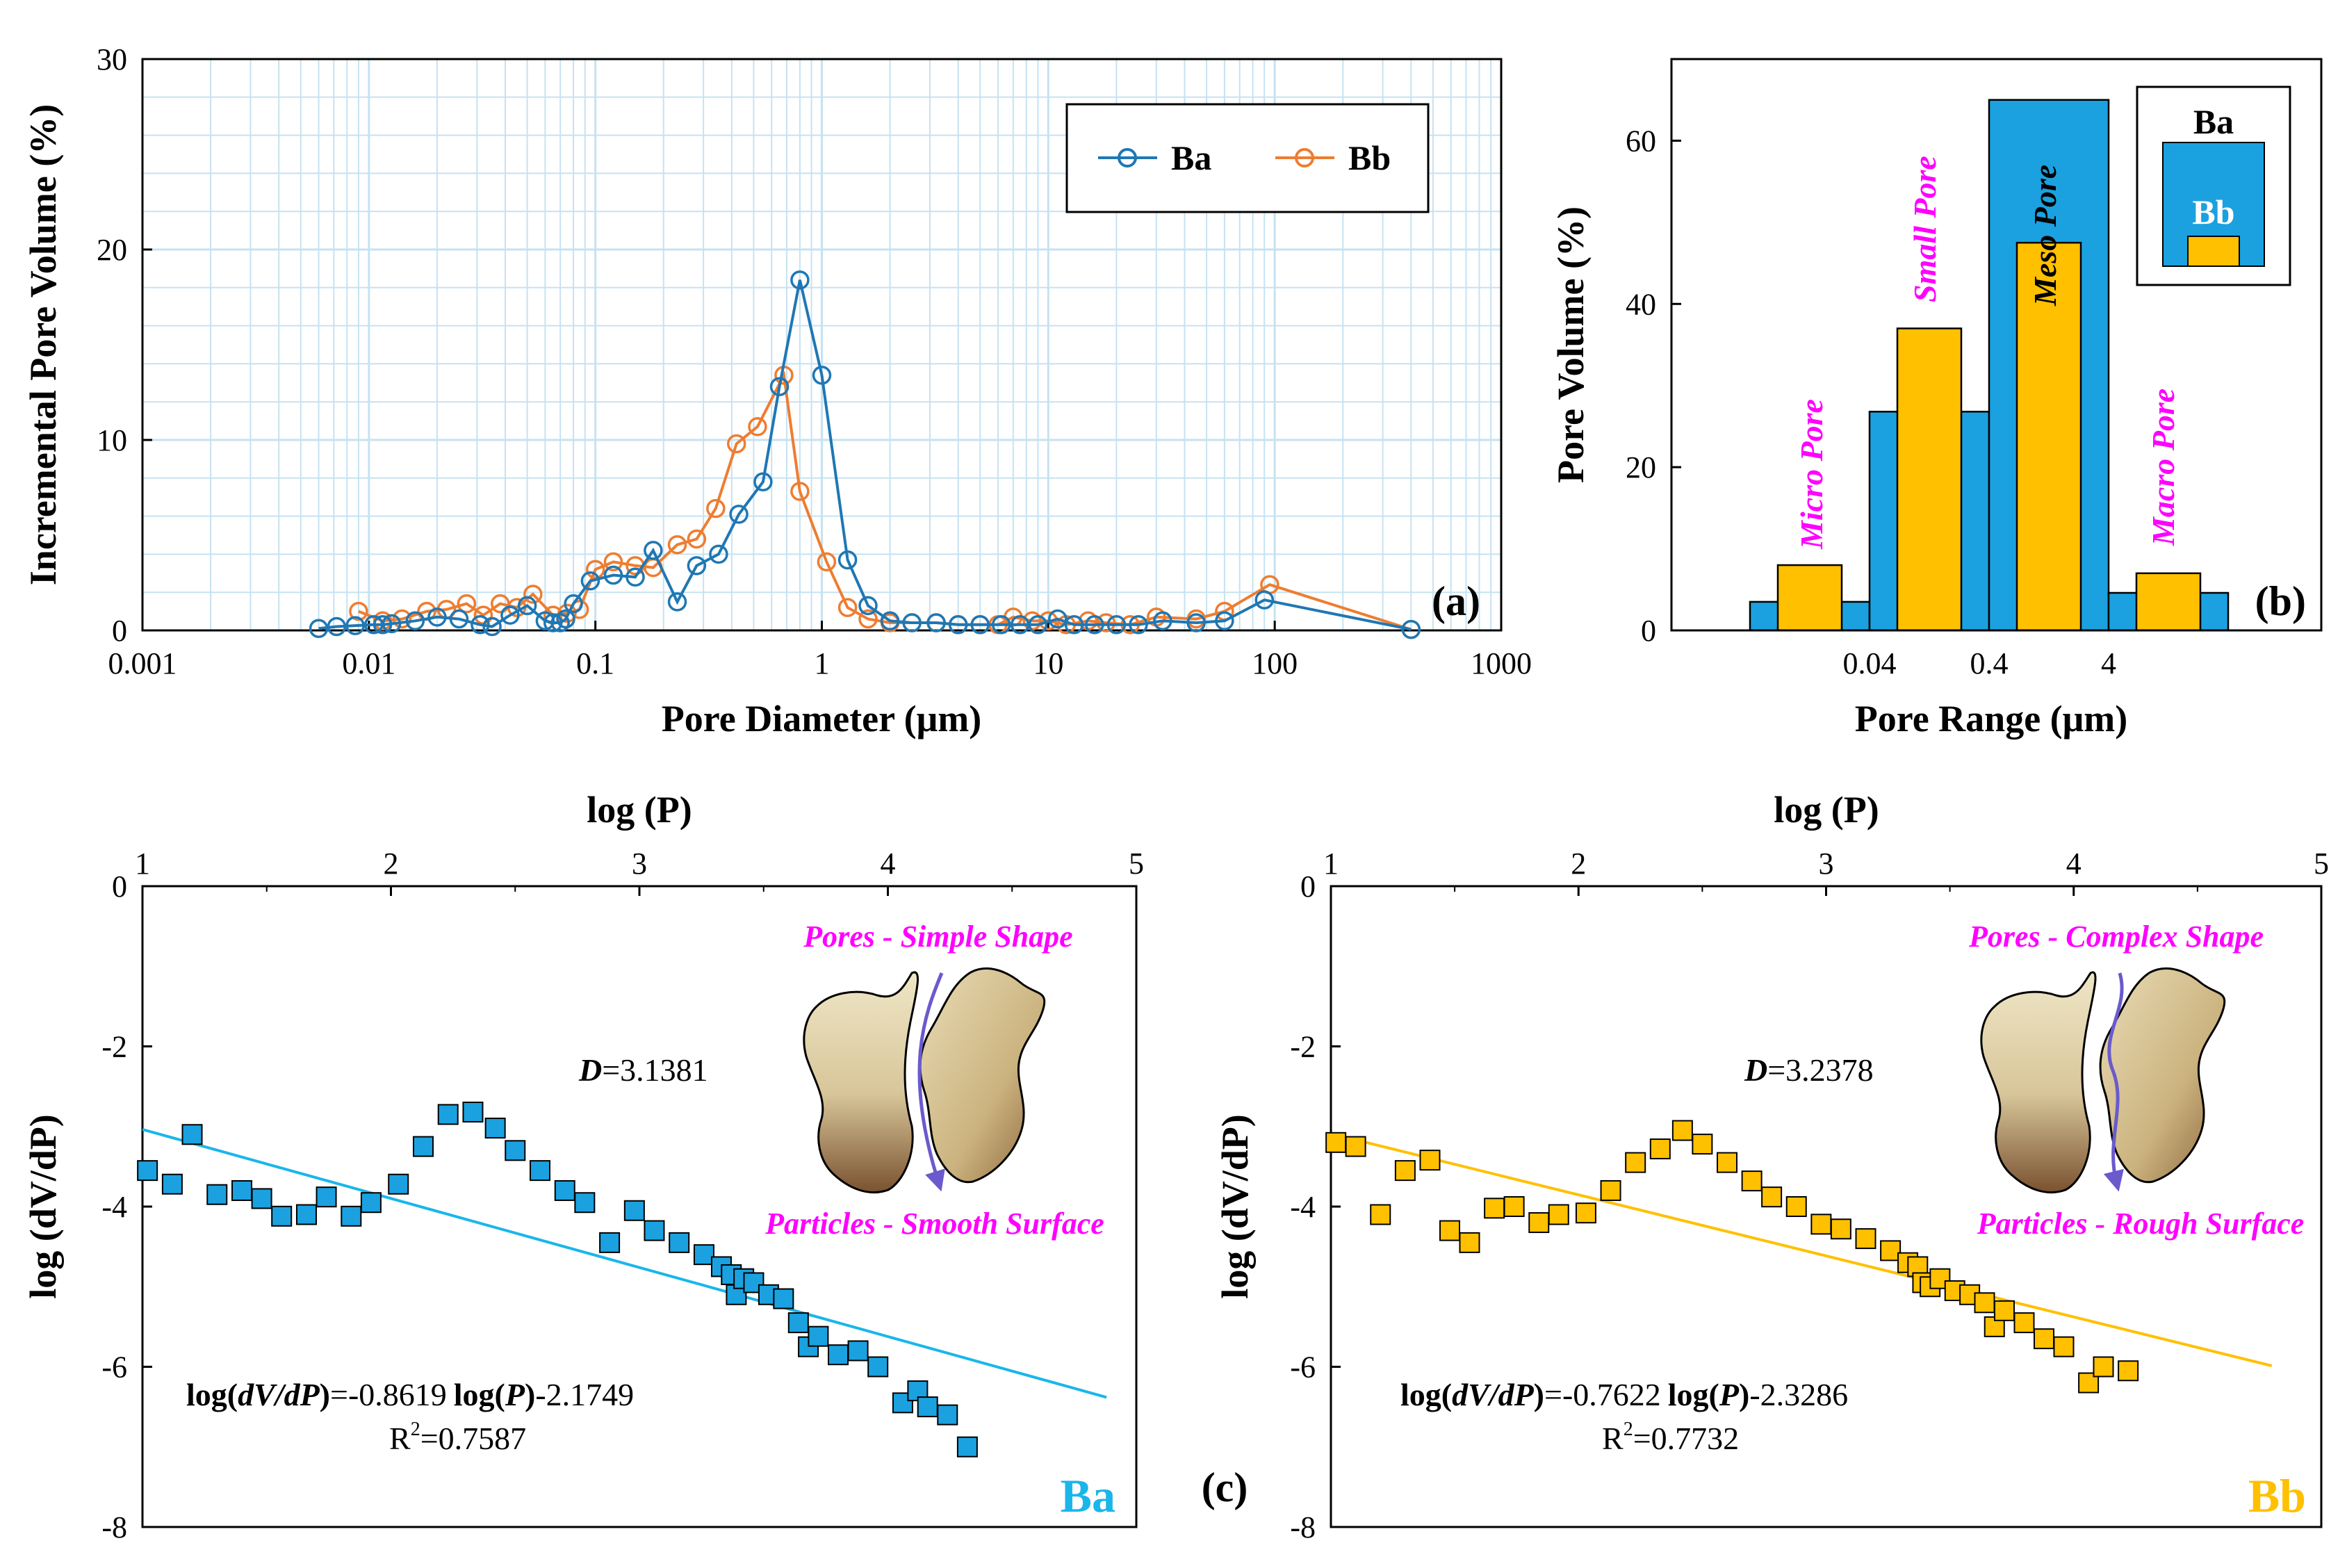 The image size is (2347, 1568). Describe the element at coordinates (142, 663) in the screenshot. I see `x-tick-label: 0.001` at that location.